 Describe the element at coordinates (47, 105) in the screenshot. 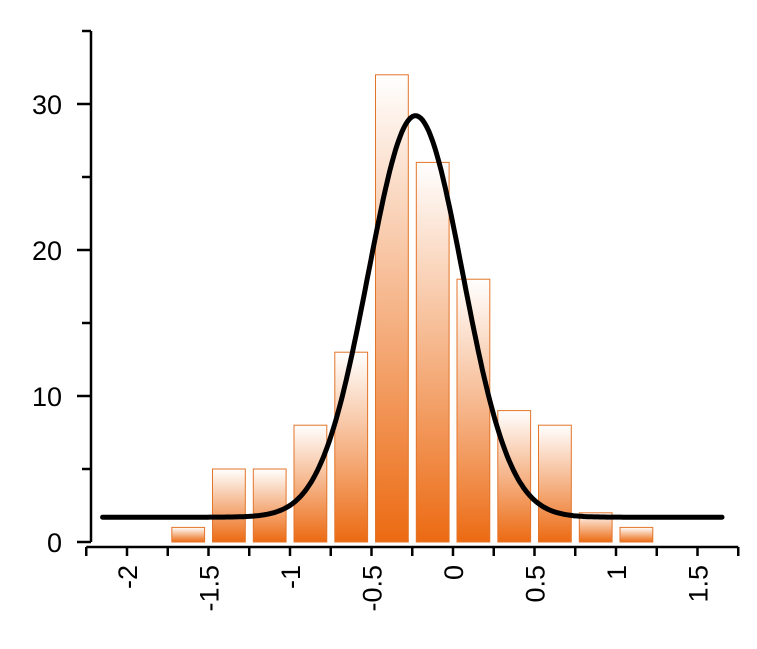

I see `y-tick-label-3: 30` at that location.